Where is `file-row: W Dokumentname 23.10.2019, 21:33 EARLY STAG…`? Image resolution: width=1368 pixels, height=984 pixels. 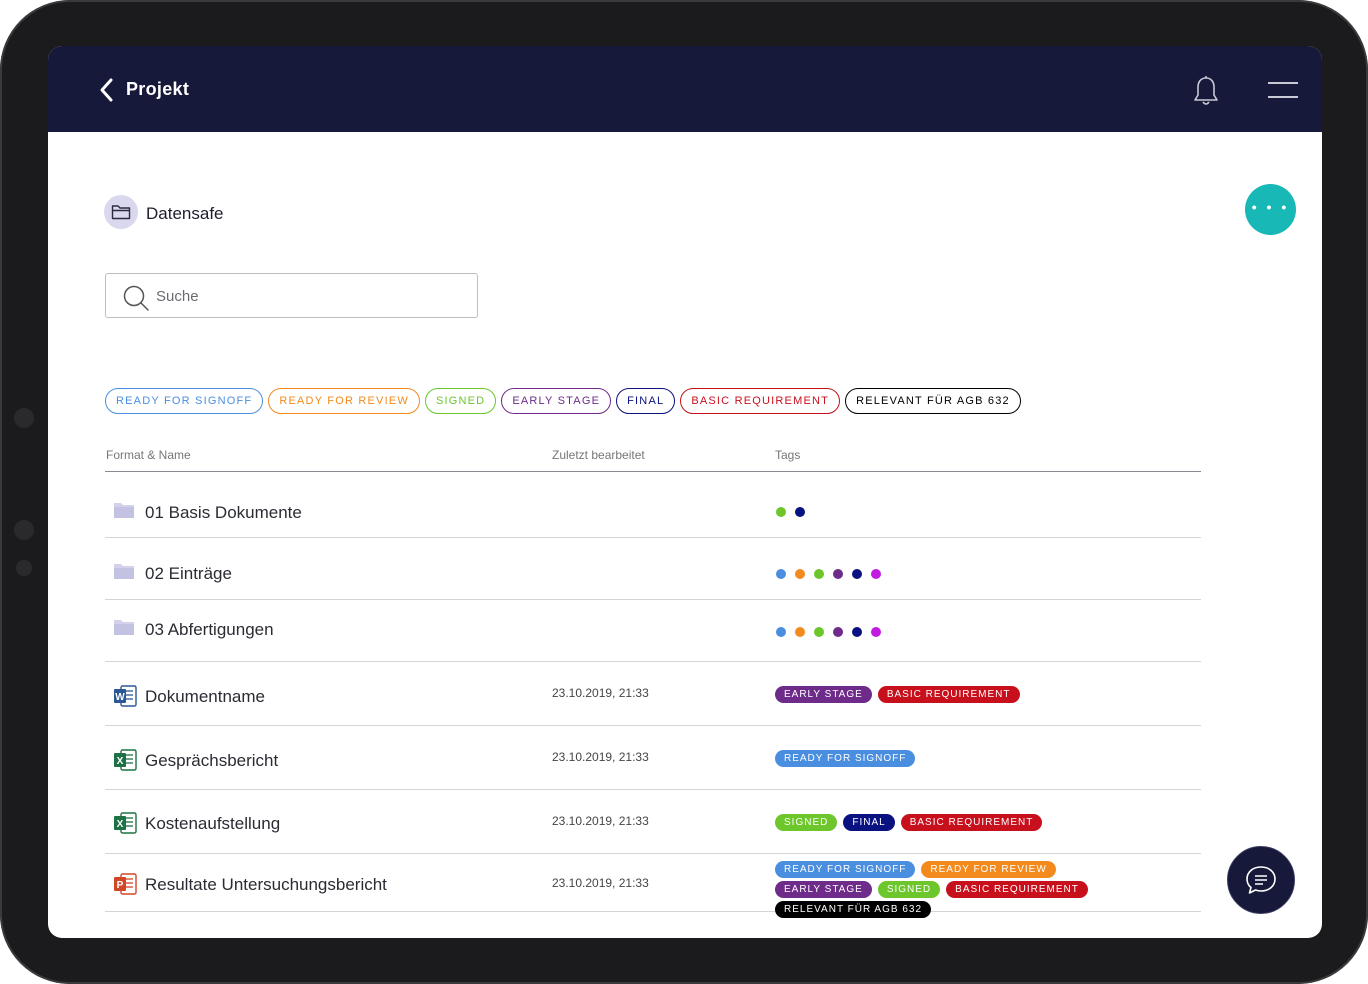
file-row: W Dokumentname 23.10.2019, 21:33 EARLY STAG… is located at coordinates (653, 694).